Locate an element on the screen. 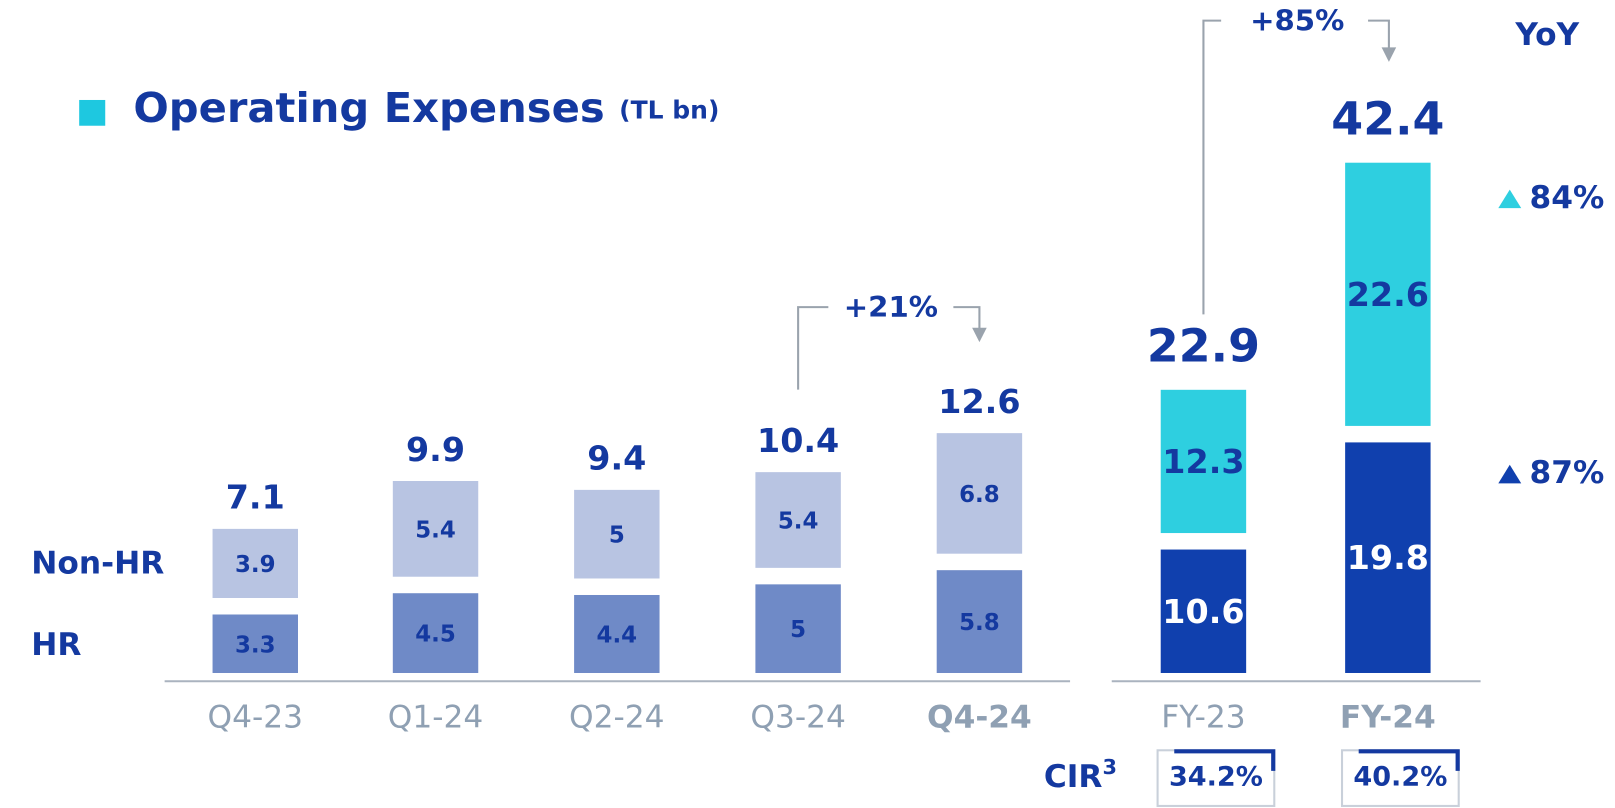  total-label: 22.9 is located at coordinates (1203, 346).